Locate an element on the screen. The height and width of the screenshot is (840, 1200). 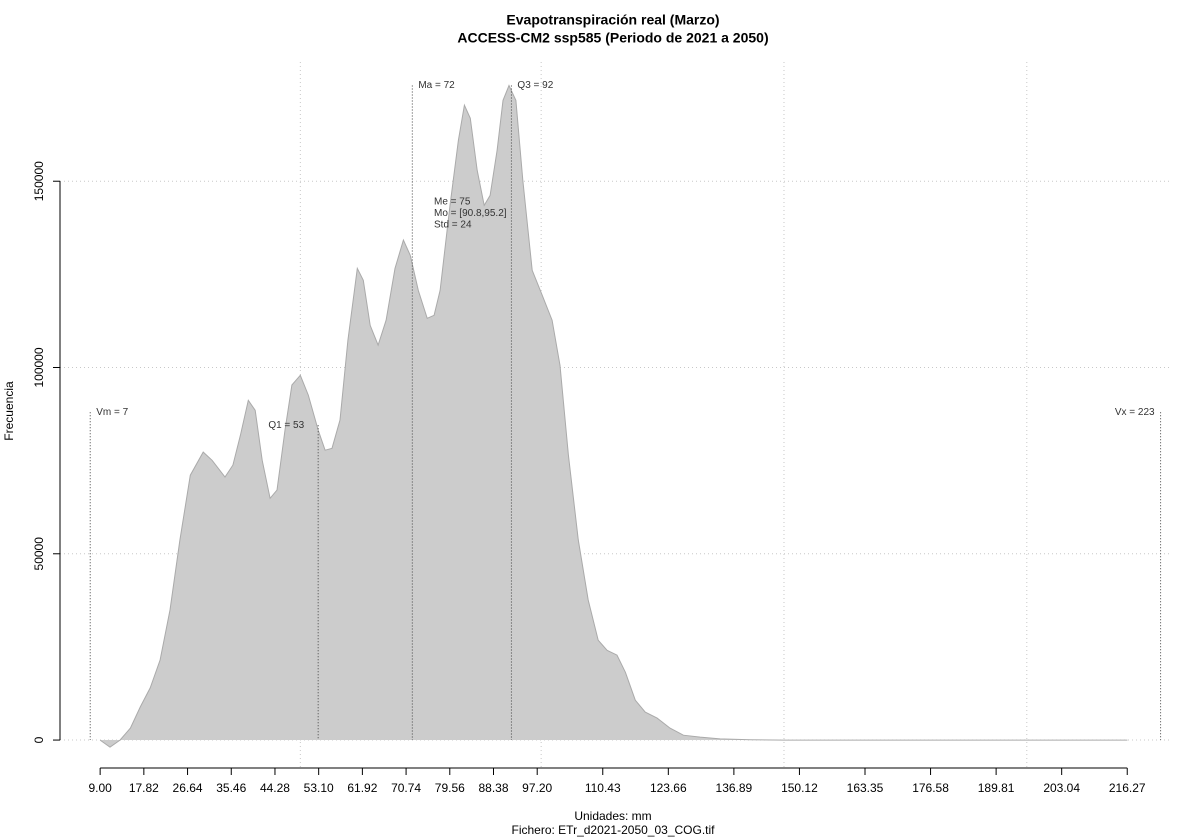
annotation-label: Q1 = 53 is located at coordinates (286, 425).